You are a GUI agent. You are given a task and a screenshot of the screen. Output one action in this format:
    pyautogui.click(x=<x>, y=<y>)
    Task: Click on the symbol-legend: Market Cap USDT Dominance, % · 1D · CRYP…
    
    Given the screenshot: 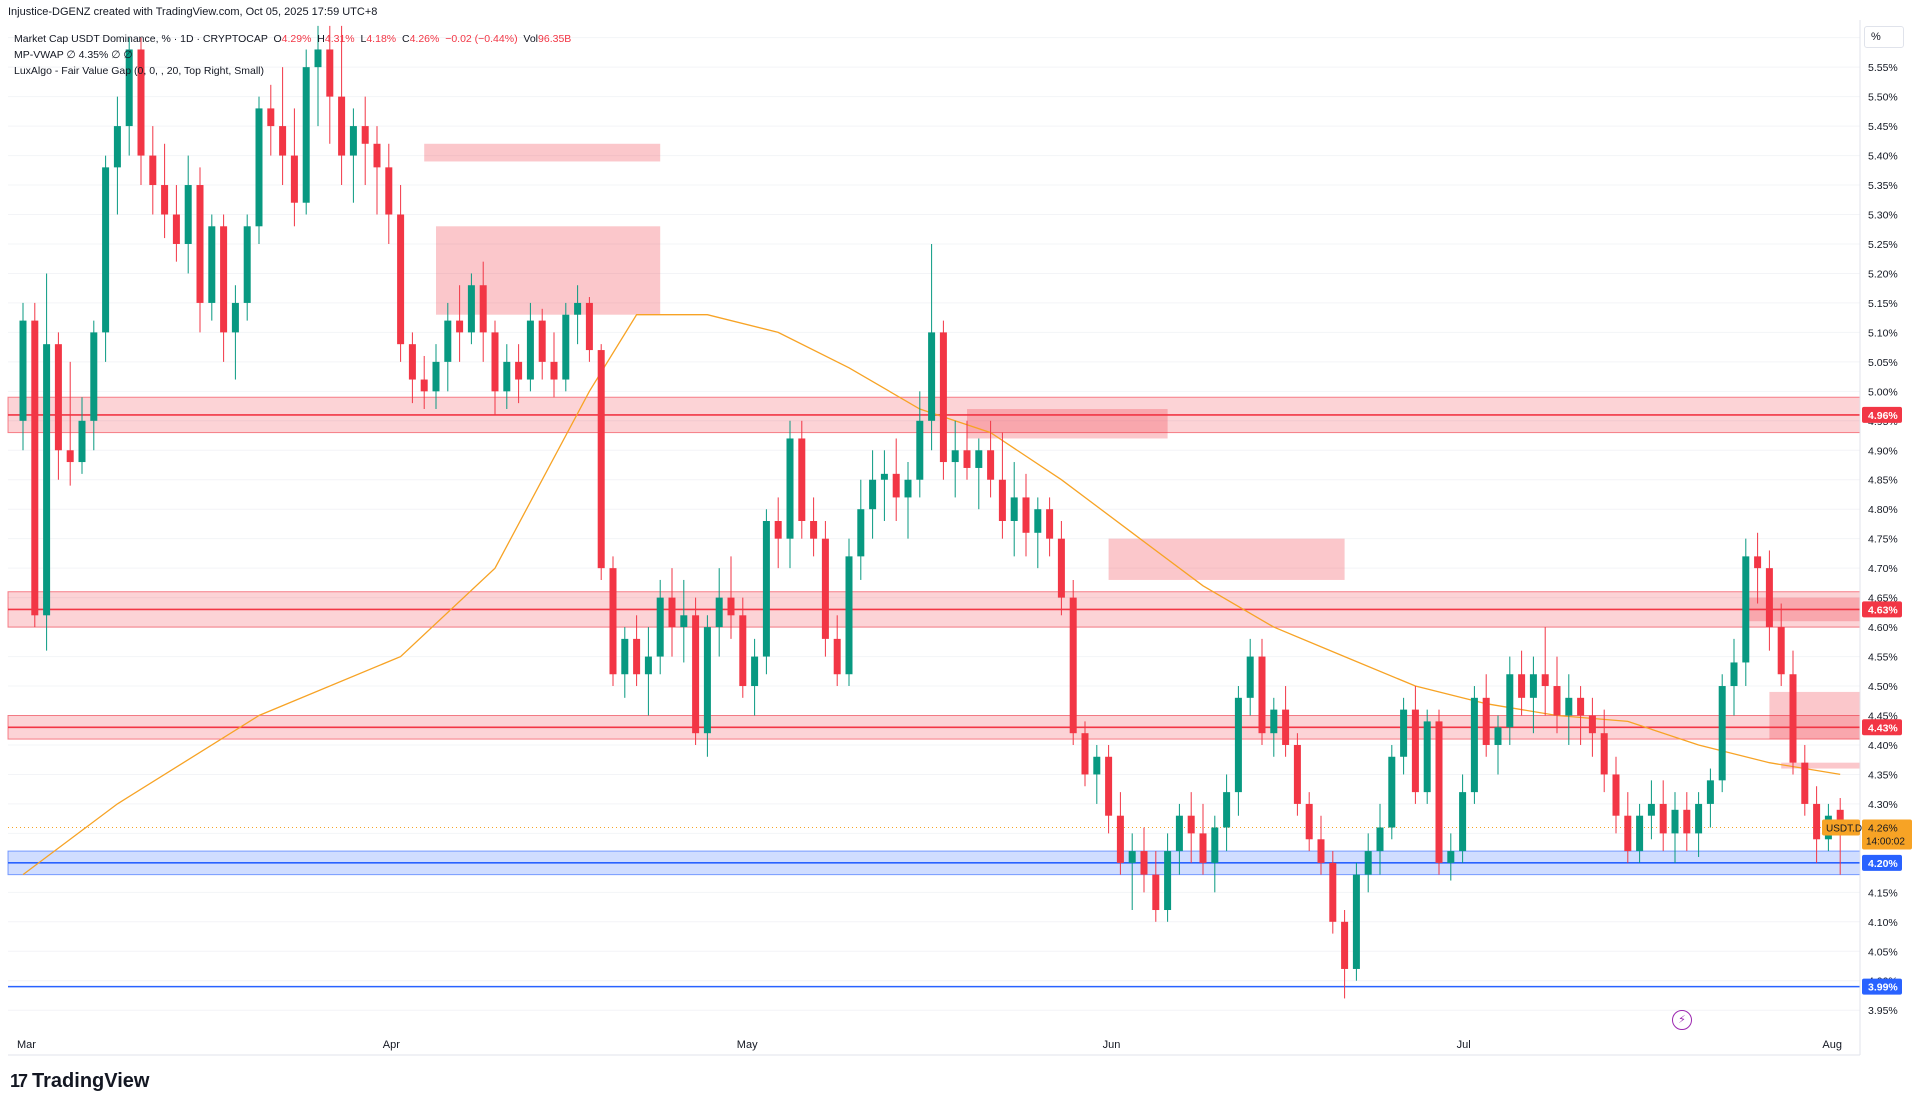 What is the action you would take?
    pyautogui.click(x=292, y=39)
    